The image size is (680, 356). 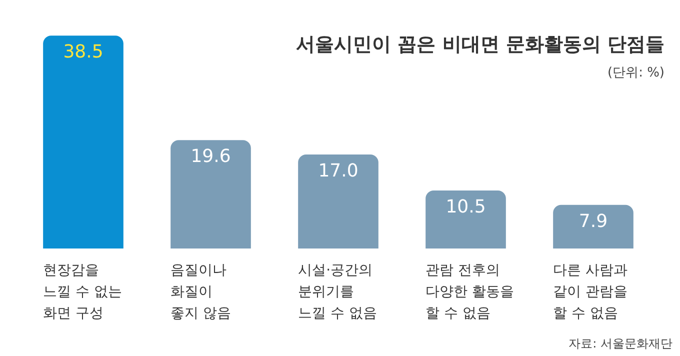 I want to click on chart-title: 서울시민이 꼽은 비대면 문화활동의 단점들, so click(x=480, y=45).